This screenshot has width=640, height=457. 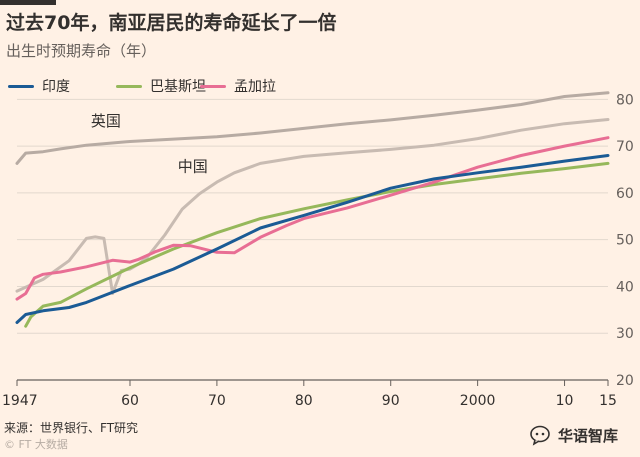 What do you see at coordinates (608, 401) in the screenshot?
I see `x-tick-label: 15` at bounding box center [608, 401].